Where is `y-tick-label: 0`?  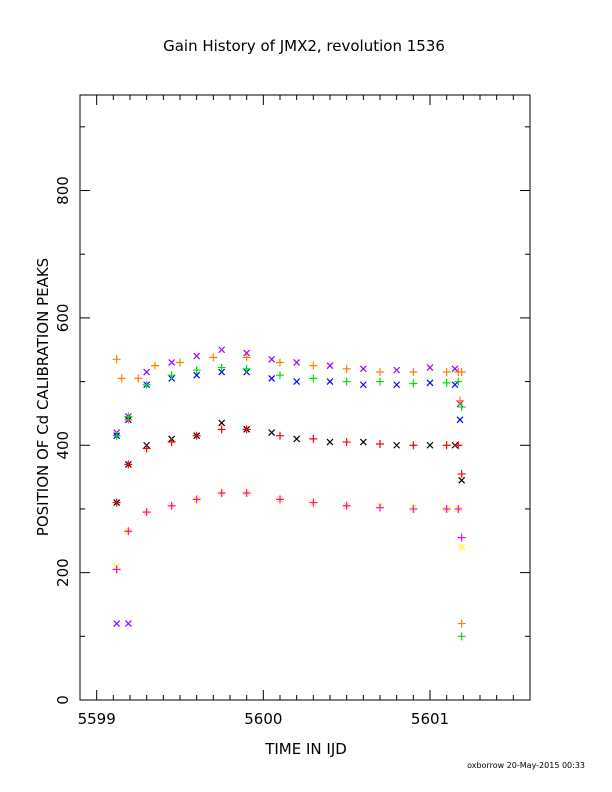 y-tick-label: 0 is located at coordinates (63, 700).